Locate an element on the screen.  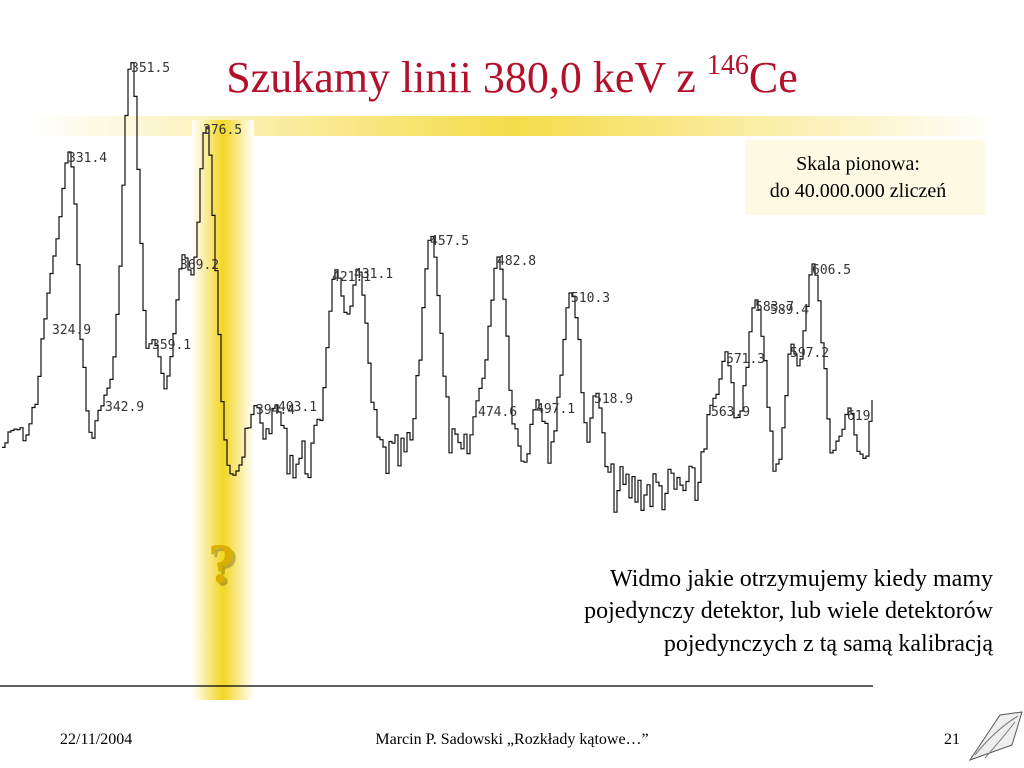
peak-label: 589.4 is located at coordinates (789, 310).